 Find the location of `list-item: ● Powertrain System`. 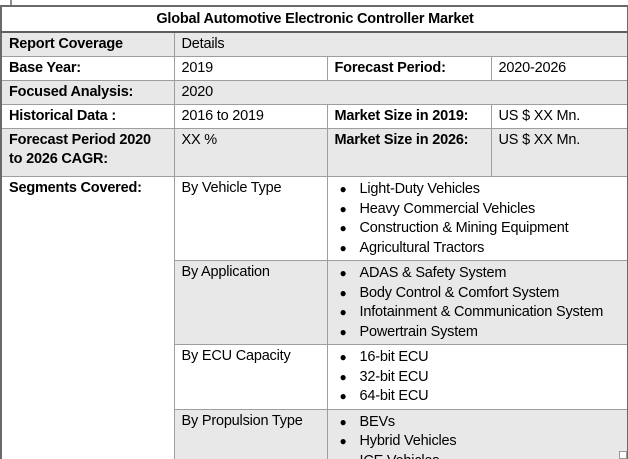

list-item: ● Powertrain System is located at coordinates (478, 333).